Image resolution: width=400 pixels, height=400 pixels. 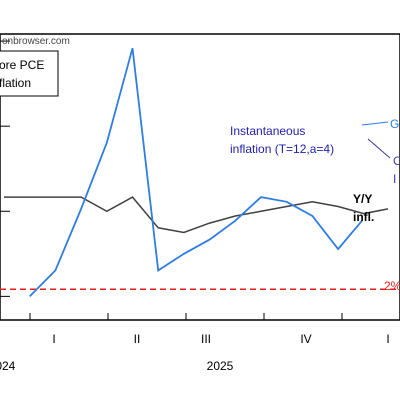 I want to click on grid, so click(x=5, y=168).